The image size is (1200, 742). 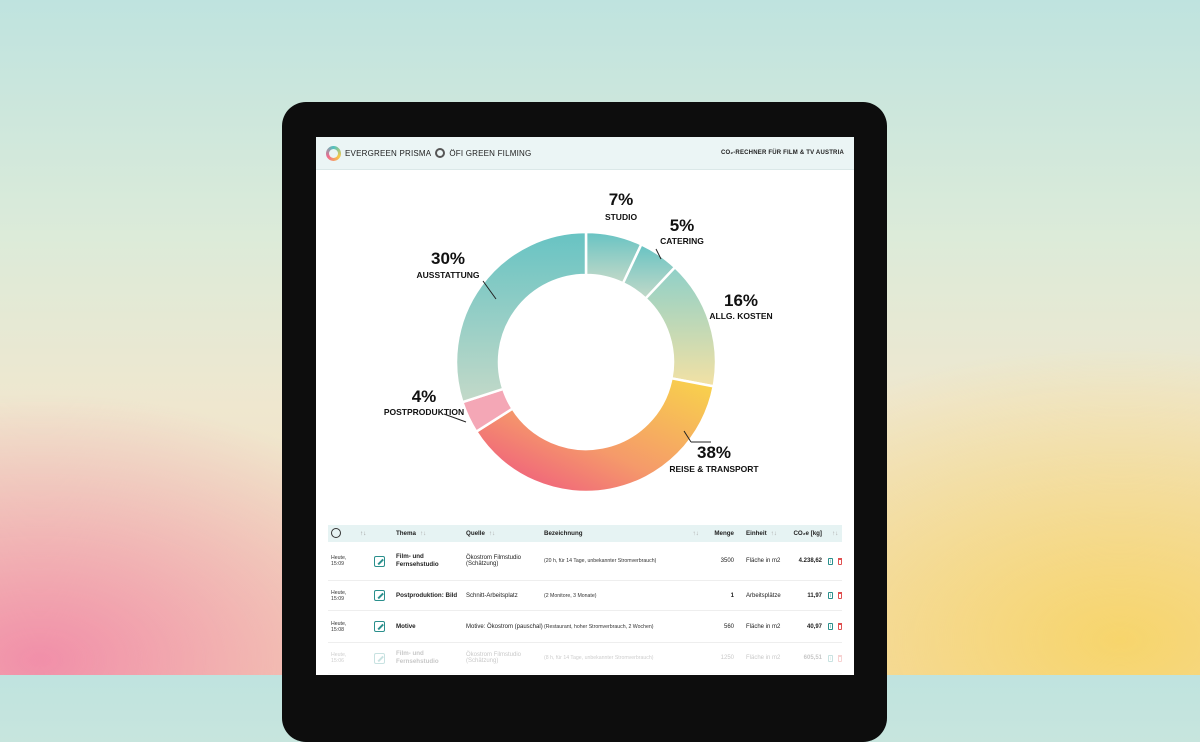 What do you see at coordinates (682, 241) in the screenshot?
I see `slice-category-label: CATERING` at bounding box center [682, 241].